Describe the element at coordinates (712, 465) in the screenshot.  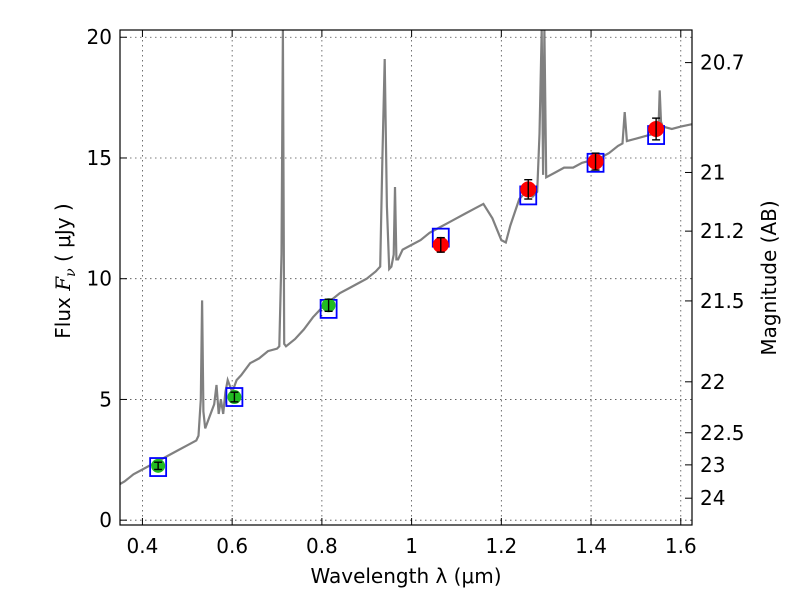
I see `right-tick-label: 23` at that location.